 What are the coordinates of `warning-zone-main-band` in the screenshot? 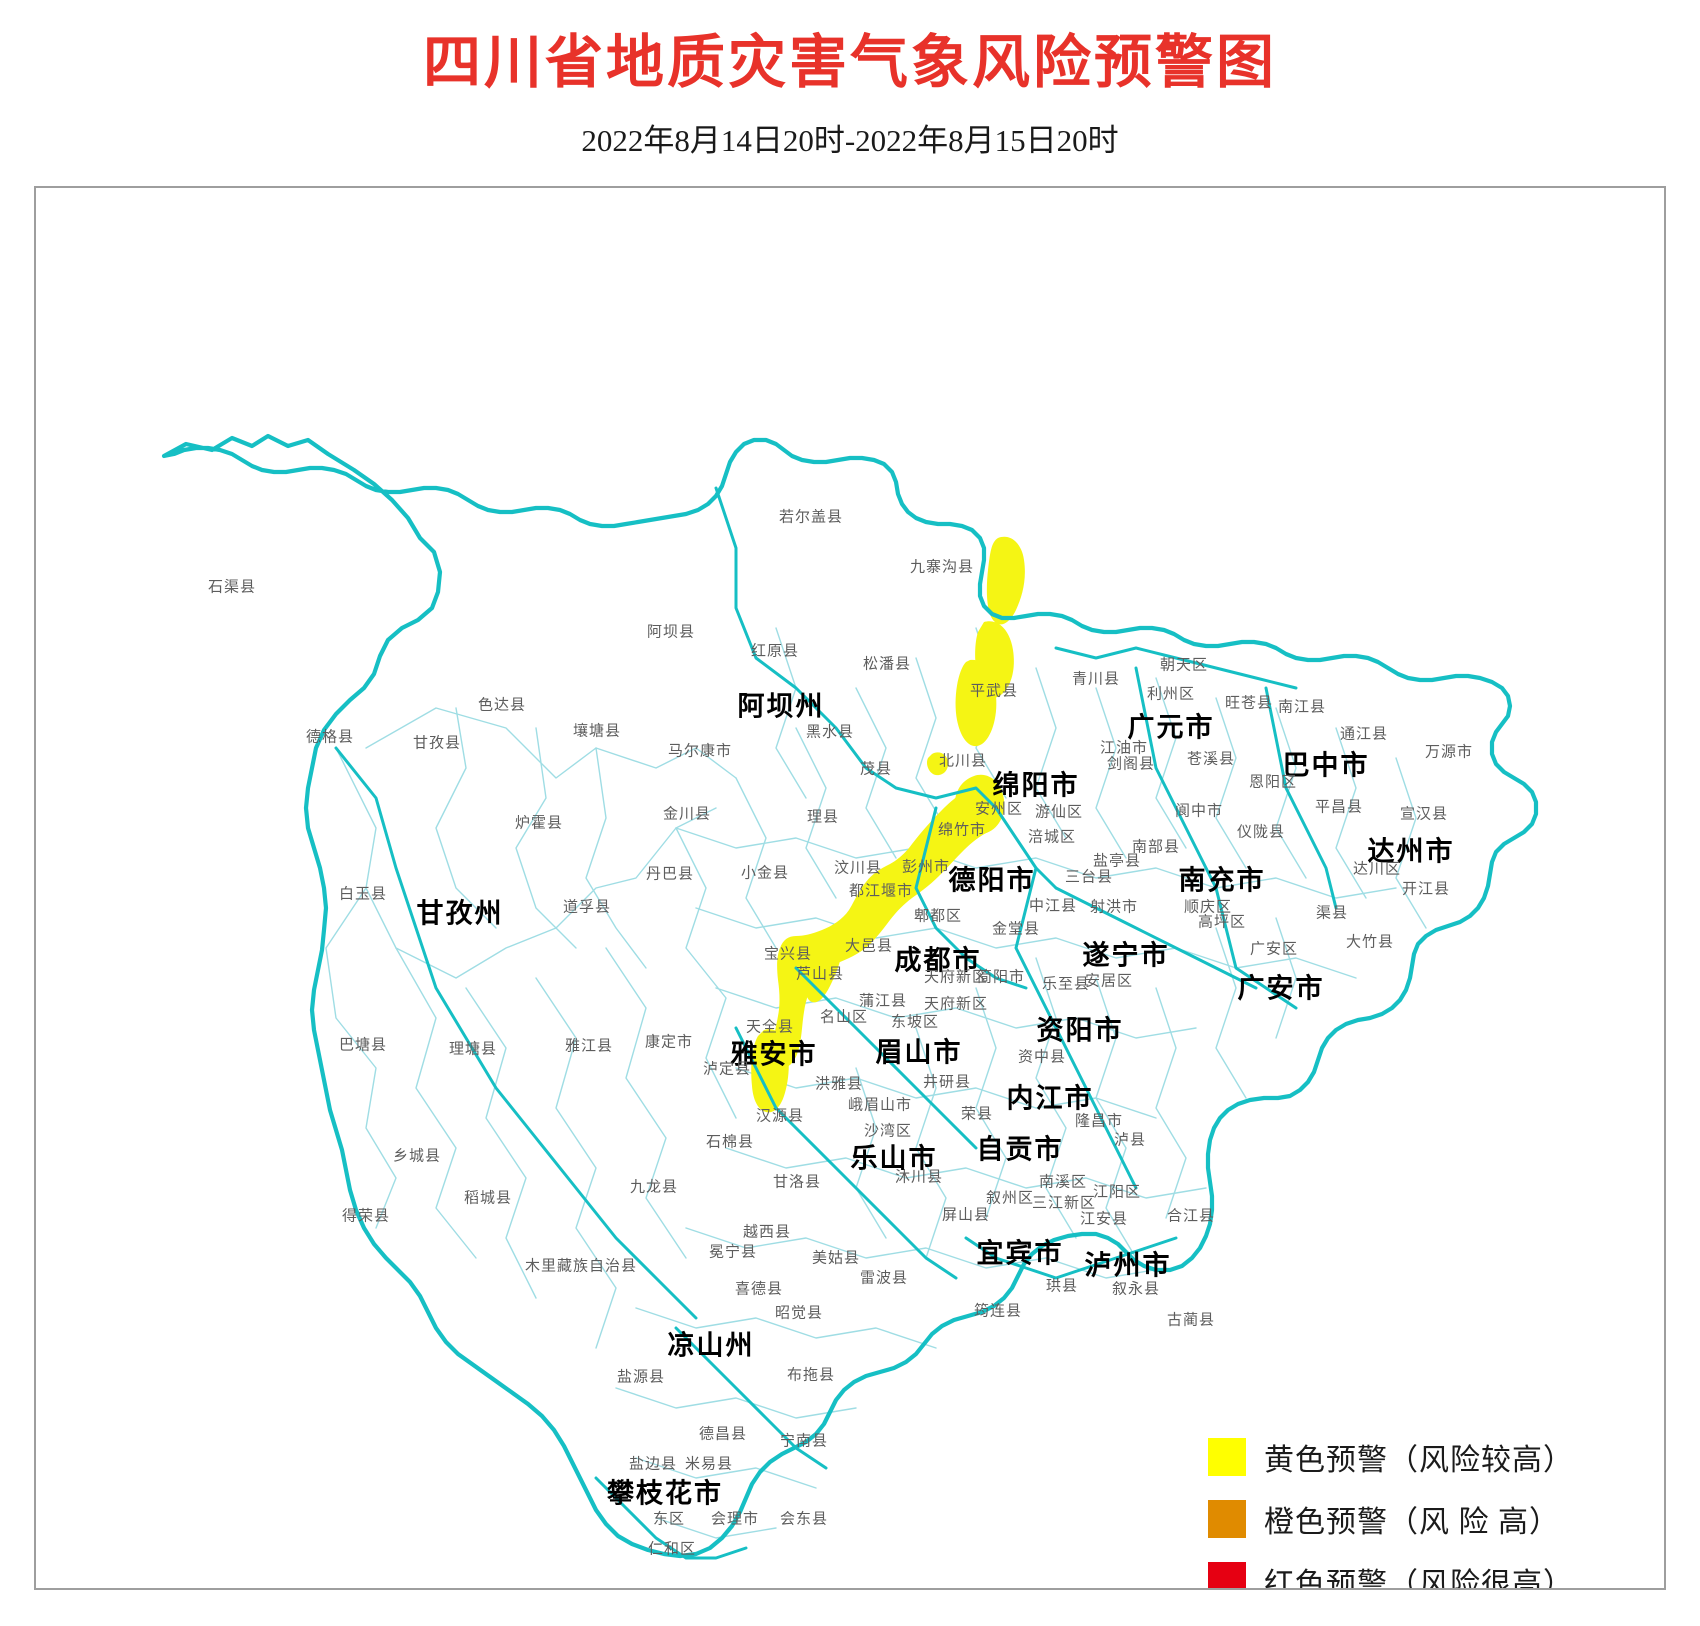 It's located at (885, 928).